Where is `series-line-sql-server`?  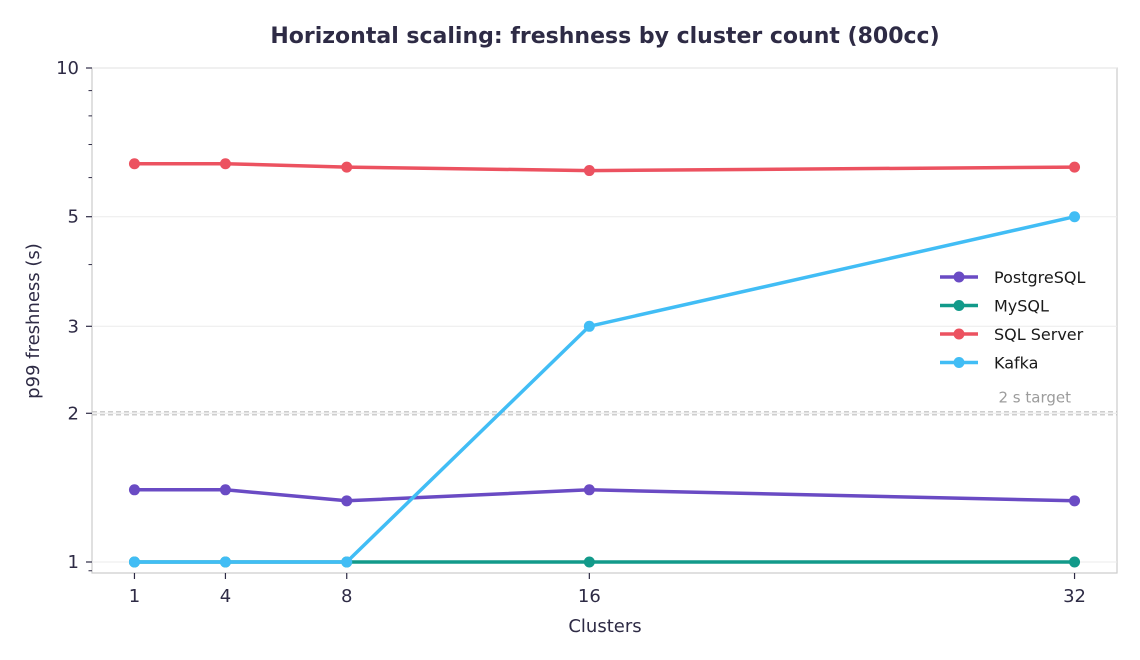
series-line-sql-server is located at coordinates (604, 167).